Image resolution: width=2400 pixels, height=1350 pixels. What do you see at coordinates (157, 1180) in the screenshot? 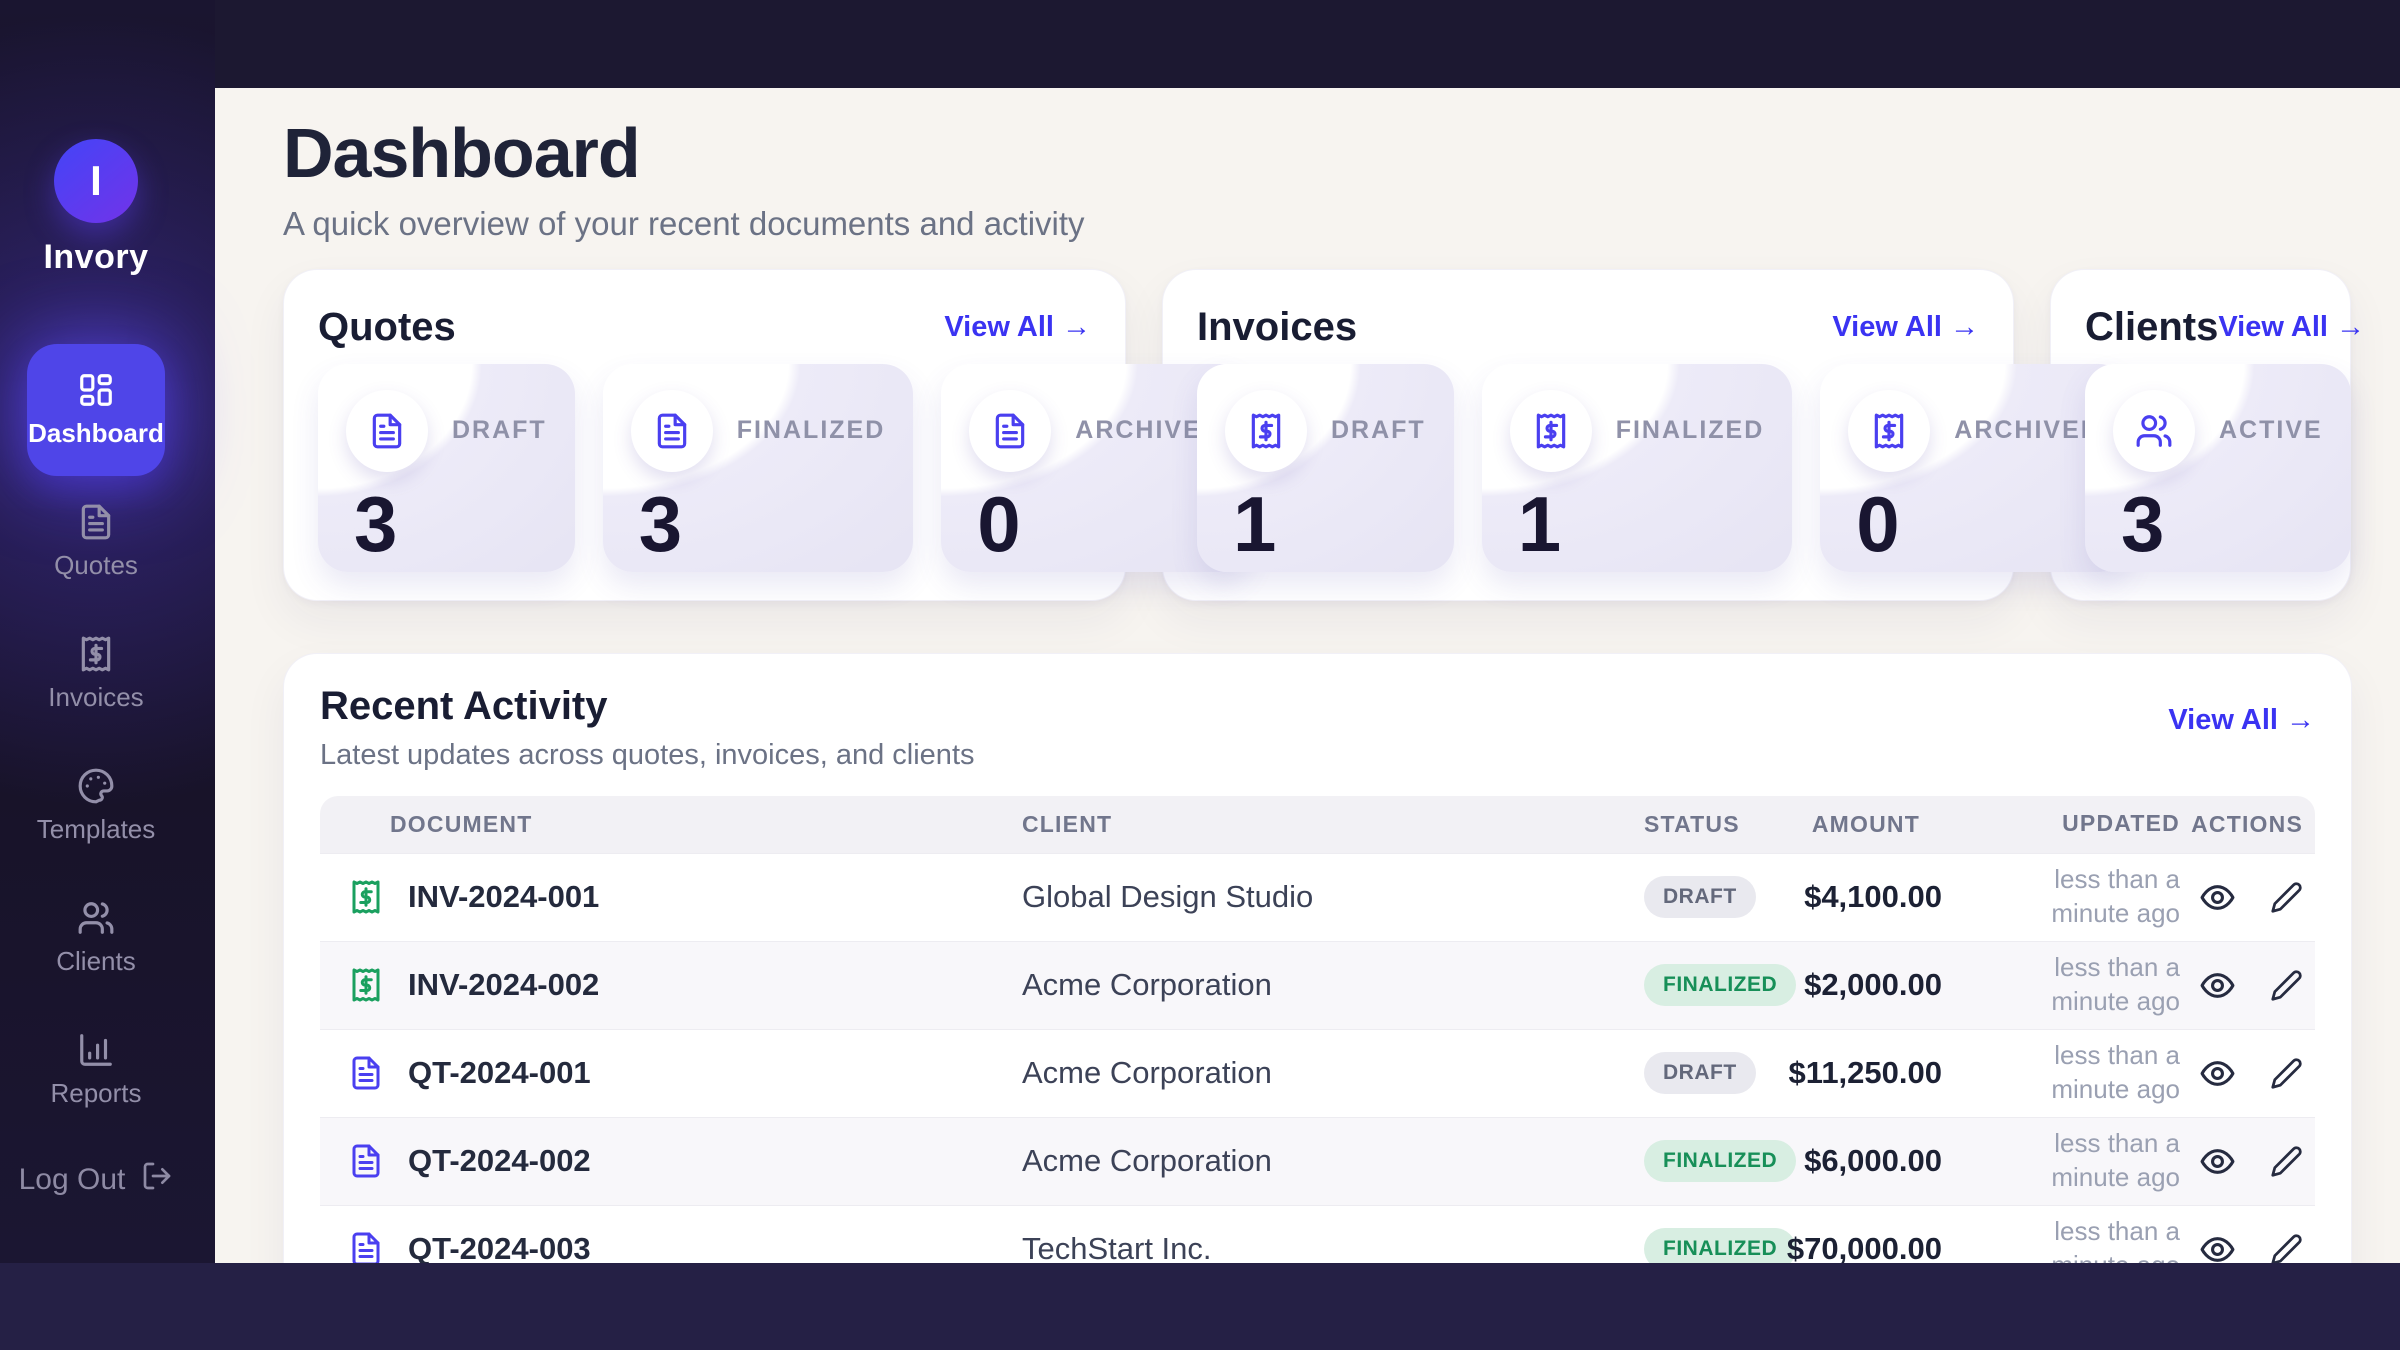
I see `log-out-icon` at bounding box center [157, 1180].